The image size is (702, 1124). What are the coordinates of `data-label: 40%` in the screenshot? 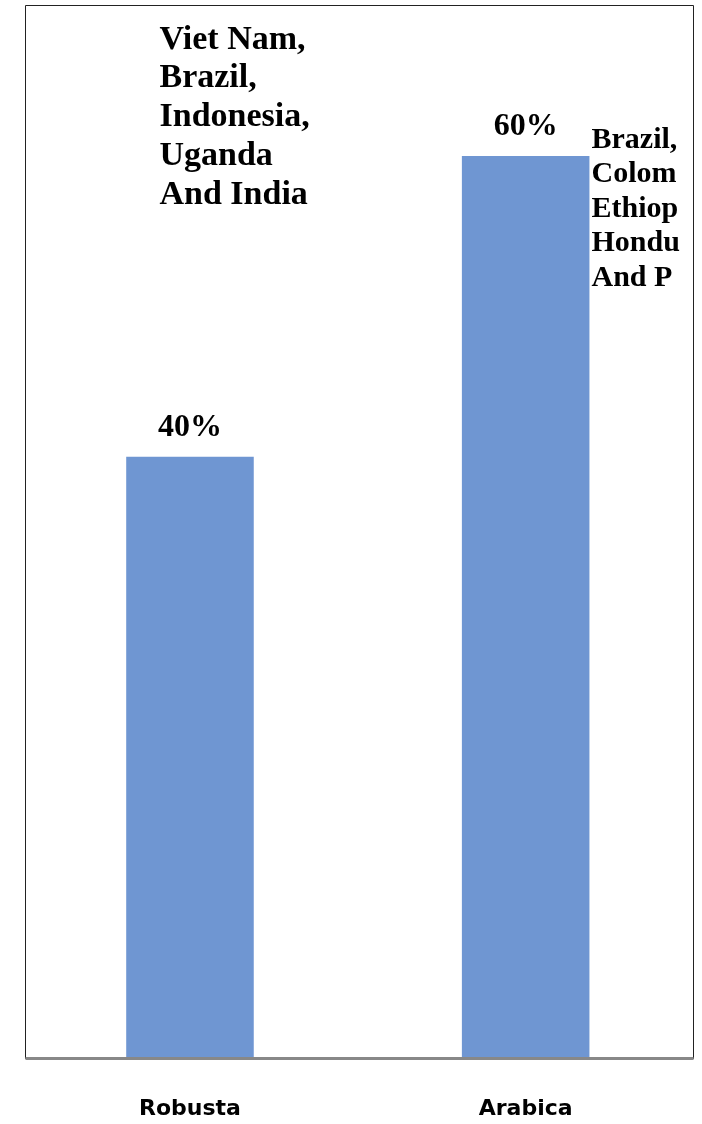 It's located at (189, 424).